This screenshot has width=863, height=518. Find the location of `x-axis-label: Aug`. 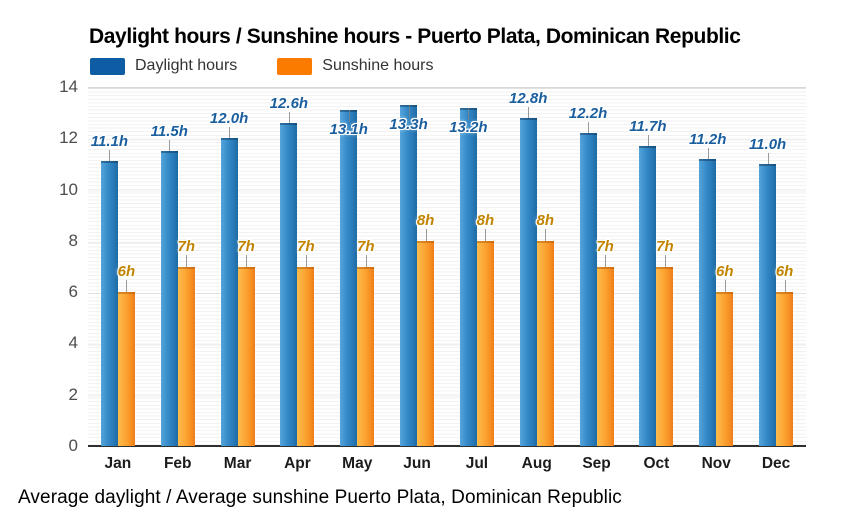

x-axis-label: Aug is located at coordinates (536, 463).